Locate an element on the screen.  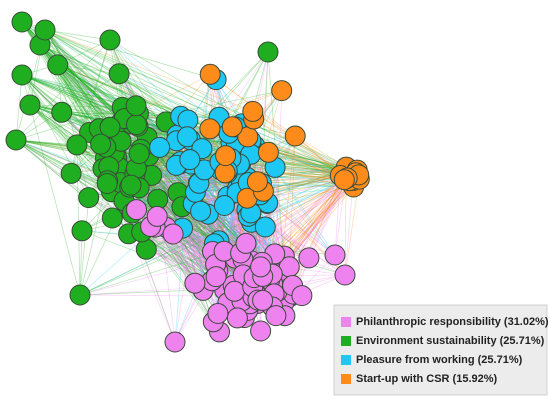
legend-box is located at coordinates (440, 350).